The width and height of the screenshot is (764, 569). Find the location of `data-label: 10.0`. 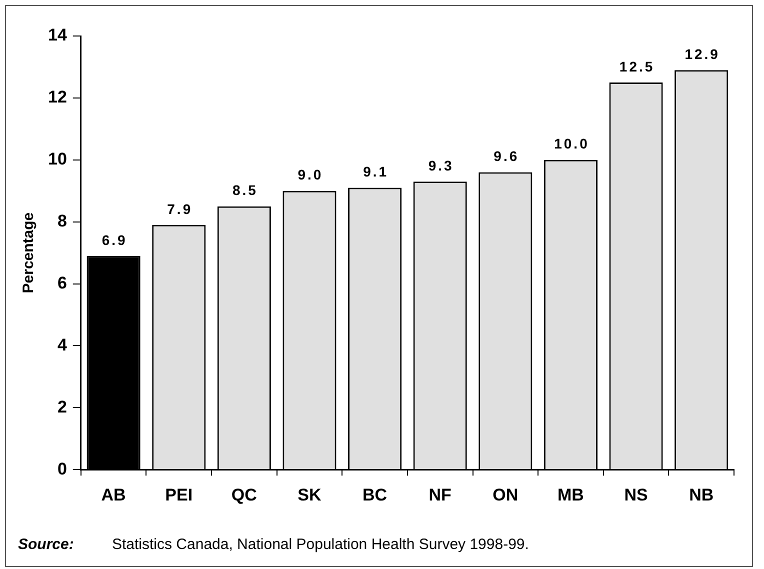

data-label: 10.0 is located at coordinates (572, 144).